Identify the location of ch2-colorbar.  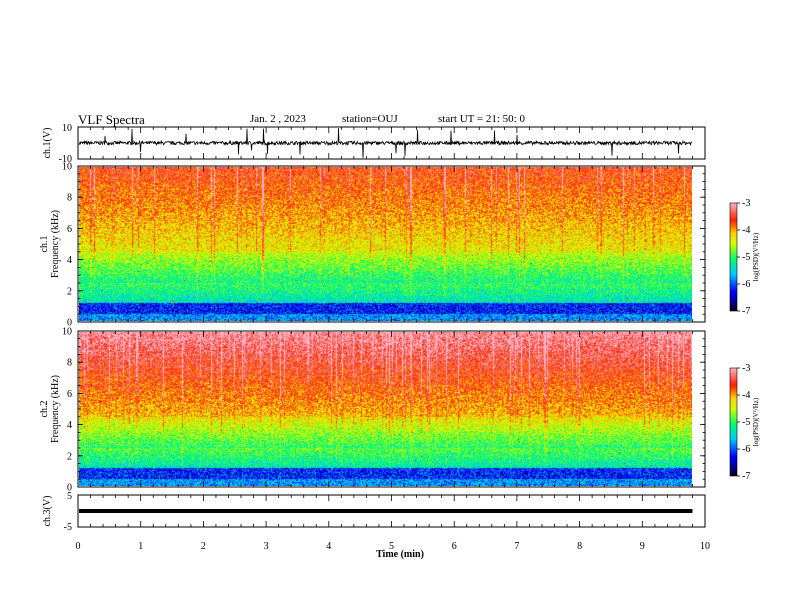
(733, 422).